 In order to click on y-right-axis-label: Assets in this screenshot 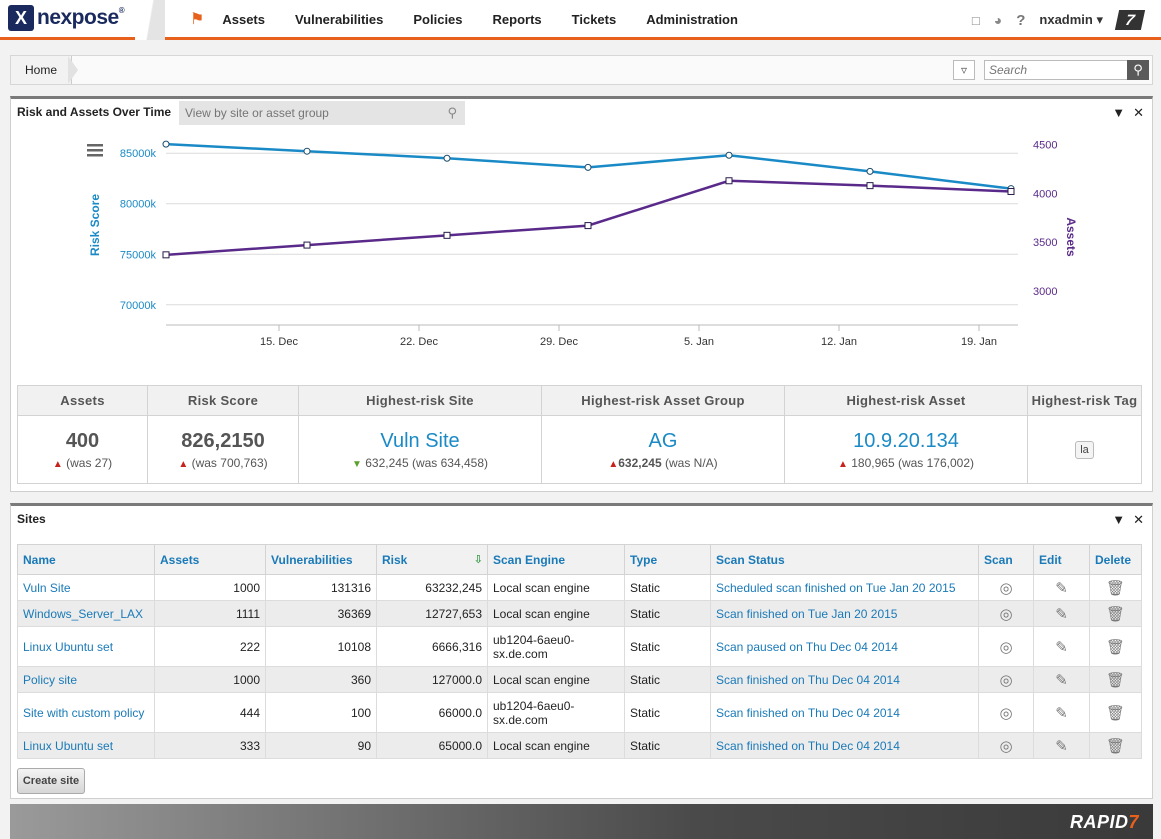, I will do `click(1071, 237)`.